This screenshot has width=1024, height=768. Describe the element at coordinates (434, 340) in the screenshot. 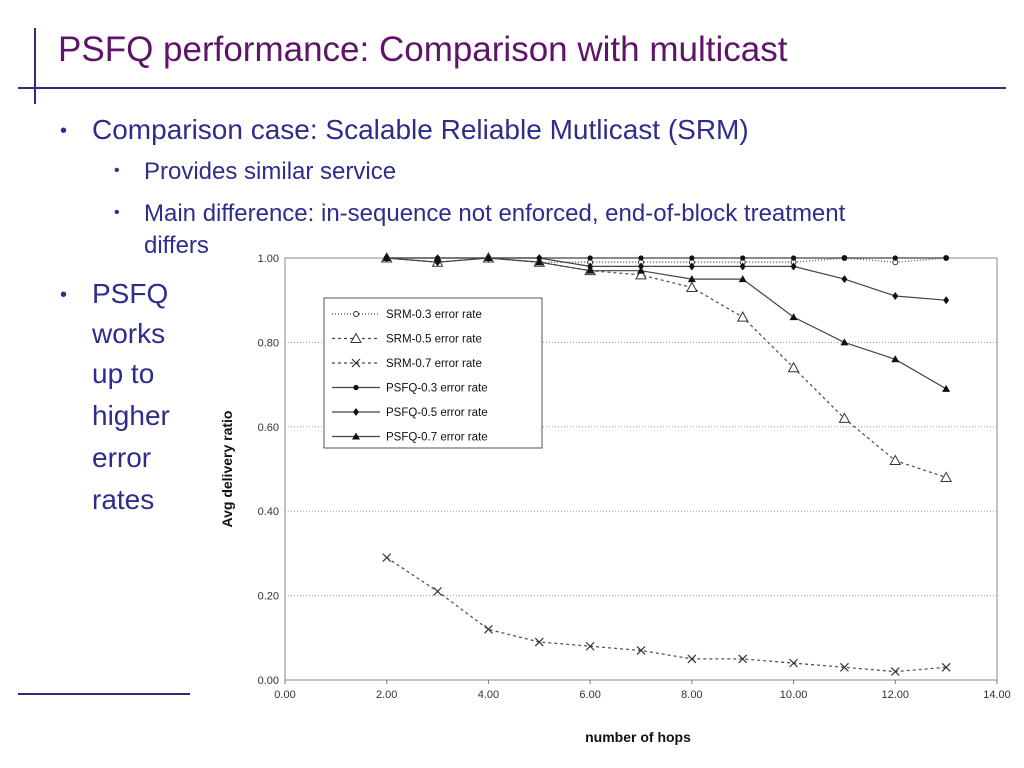

I see `legend-label: SRM-0.5 error rate` at that location.